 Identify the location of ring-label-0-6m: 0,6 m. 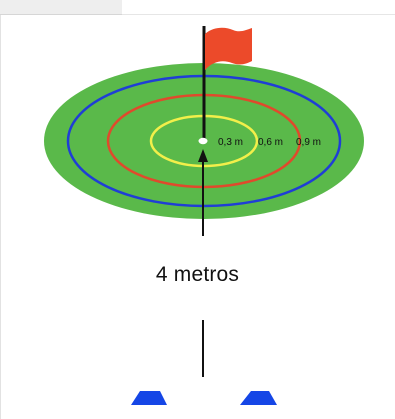
(270, 142).